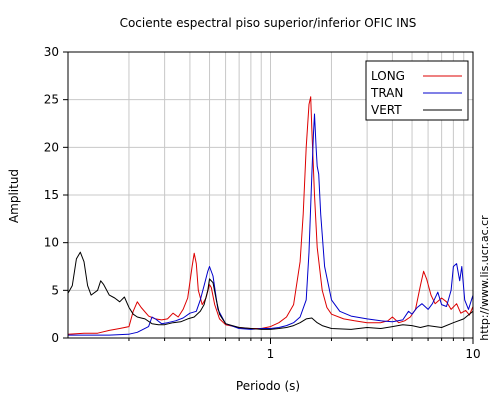  What do you see at coordinates (51, 147) in the screenshot?
I see `y-tick-label: 20` at bounding box center [51, 147].